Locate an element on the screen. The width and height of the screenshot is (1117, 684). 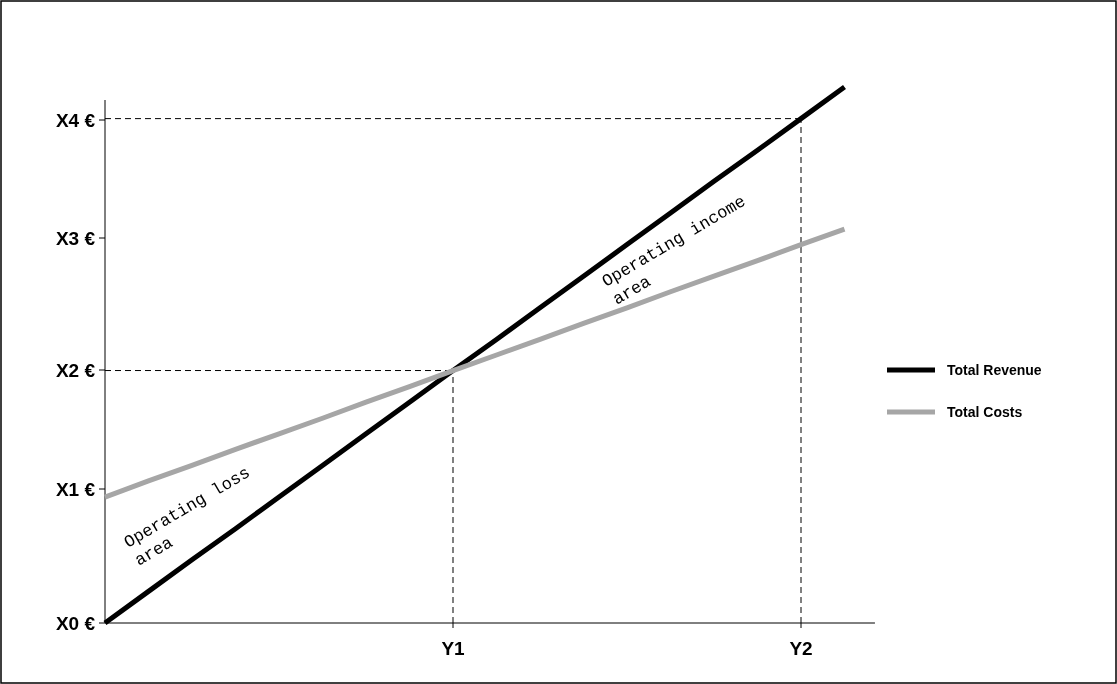
legend-label: Total Costs is located at coordinates (985, 411).